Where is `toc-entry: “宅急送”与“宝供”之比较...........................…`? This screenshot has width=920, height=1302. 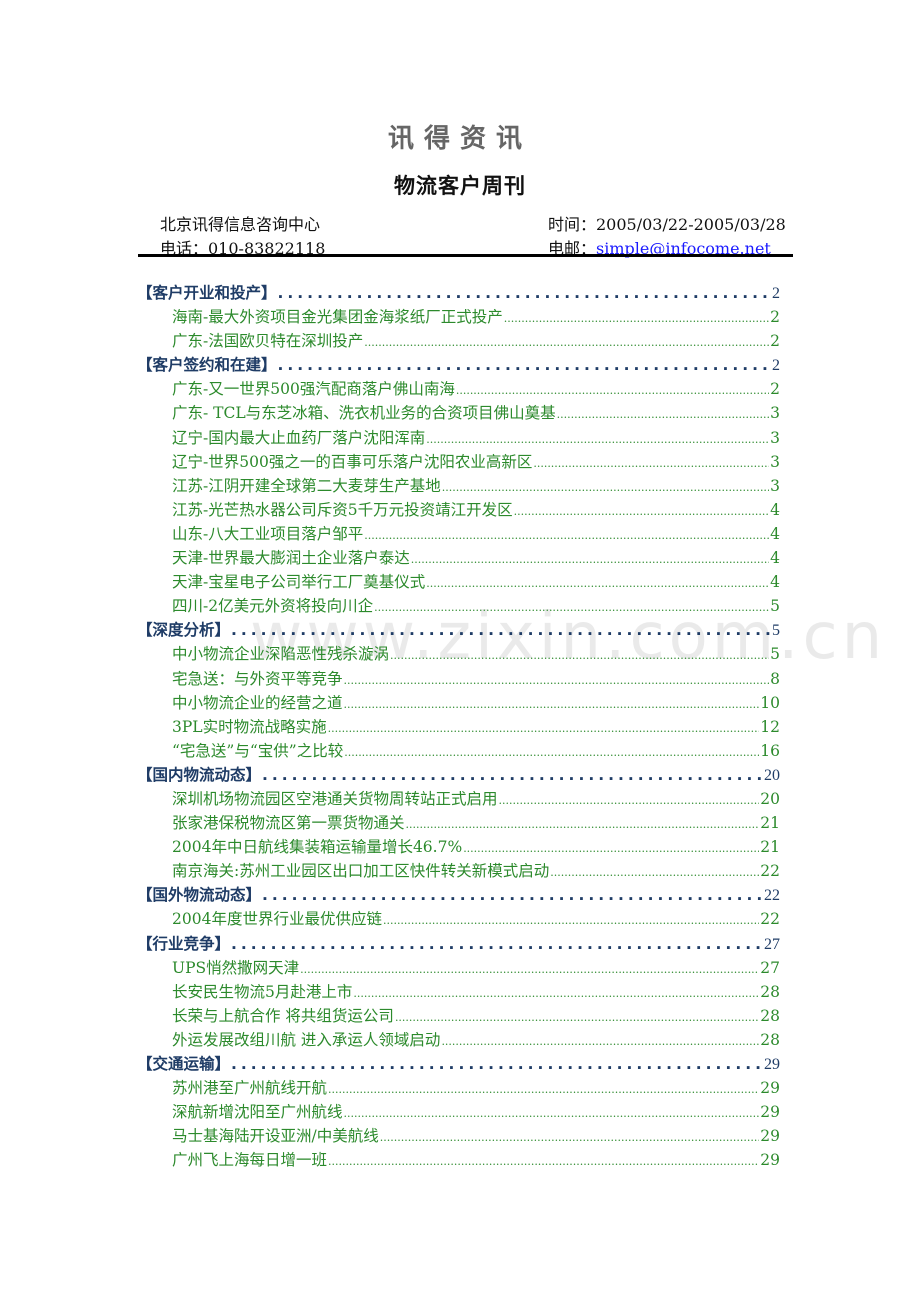 toc-entry: “宅急送”与“宝供”之比较...........................… is located at coordinates (458, 751).